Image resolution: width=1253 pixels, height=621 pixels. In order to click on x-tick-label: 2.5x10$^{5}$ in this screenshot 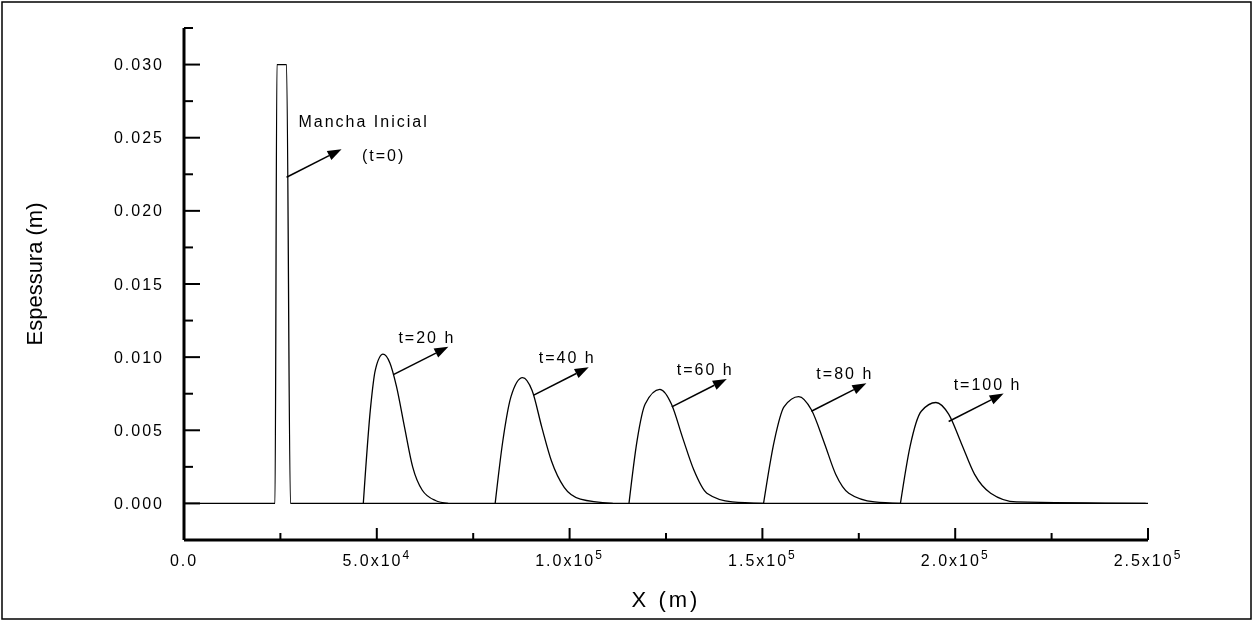, I will do `click(1148, 558)`.